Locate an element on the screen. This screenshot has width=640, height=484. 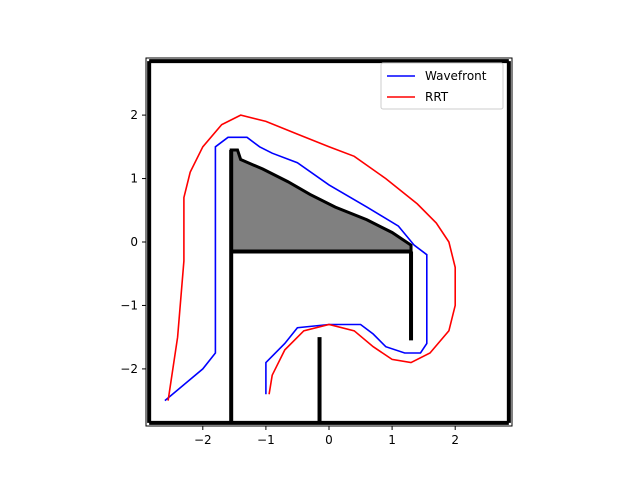
x-tick-label-0: −2 is located at coordinates (203, 440).